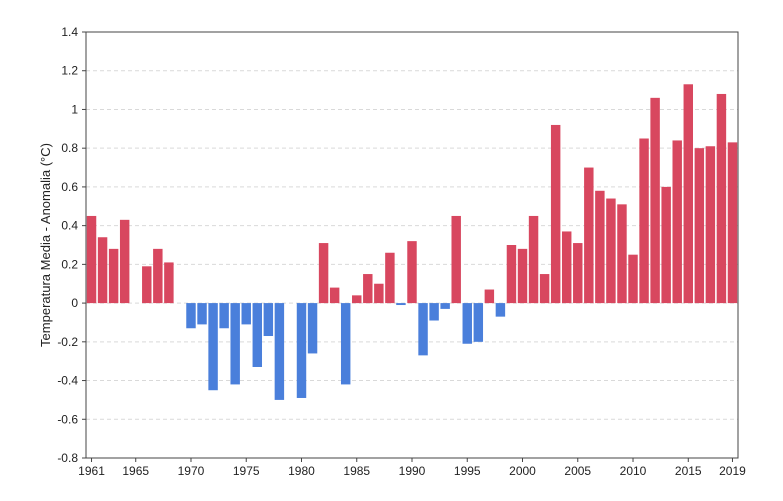 Image resolution: width=783 pixels, height=501 pixels. Describe the element at coordinates (235, 344) in the screenshot. I see `bar-1974` at that location.